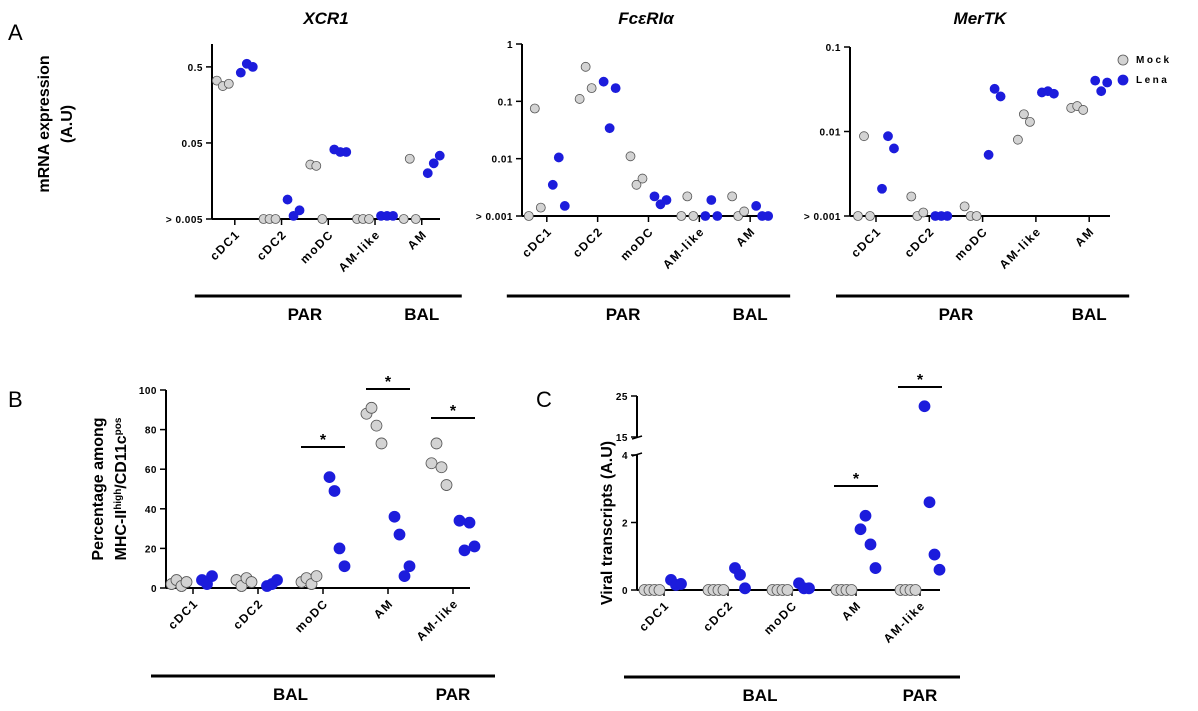 The image size is (1198, 711). Describe the element at coordinates (195, 68) in the screenshot. I see `y-tick-label: 0.5` at that location.